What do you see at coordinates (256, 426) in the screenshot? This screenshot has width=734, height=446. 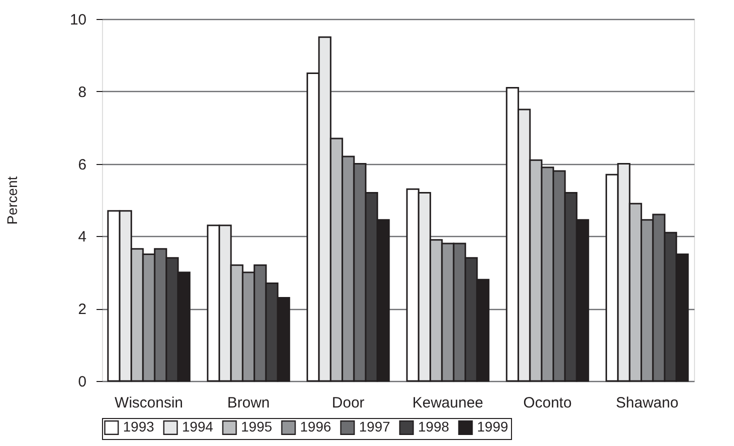 I see `legend-label: 1995` at bounding box center [256, 426].